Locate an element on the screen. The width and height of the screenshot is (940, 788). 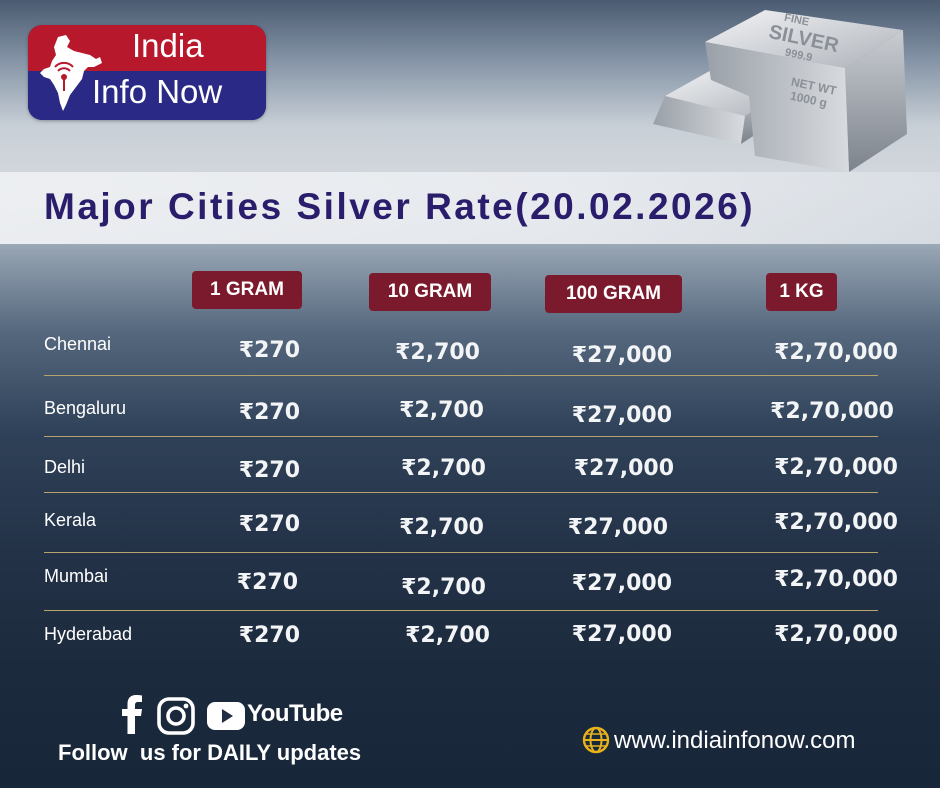
india-map-icon is located at coordinates (71, 73).